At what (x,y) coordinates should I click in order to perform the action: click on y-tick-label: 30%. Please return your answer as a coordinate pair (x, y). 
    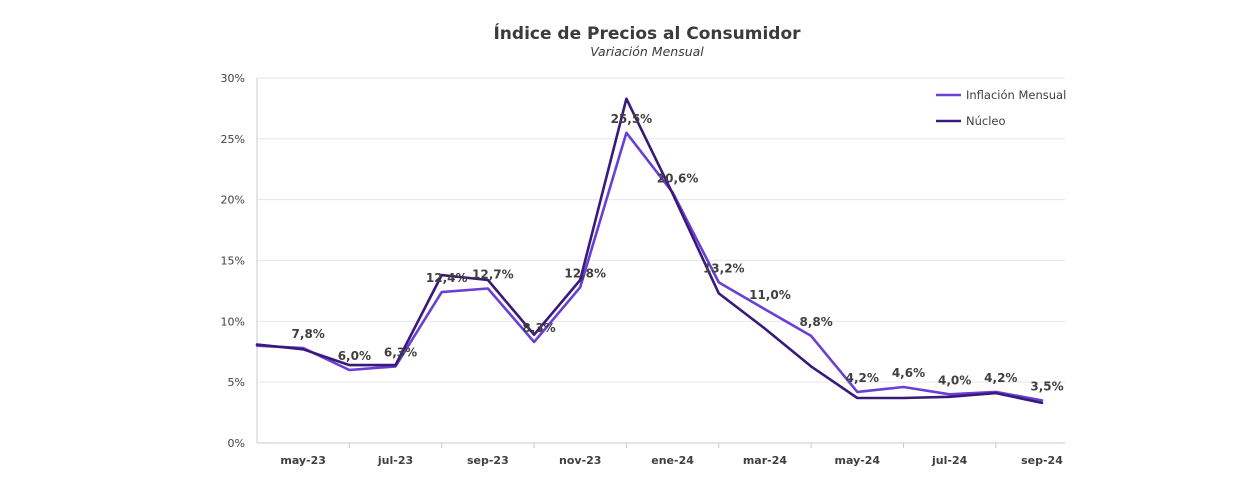
    Looking at the image, I should click on (233, 78).